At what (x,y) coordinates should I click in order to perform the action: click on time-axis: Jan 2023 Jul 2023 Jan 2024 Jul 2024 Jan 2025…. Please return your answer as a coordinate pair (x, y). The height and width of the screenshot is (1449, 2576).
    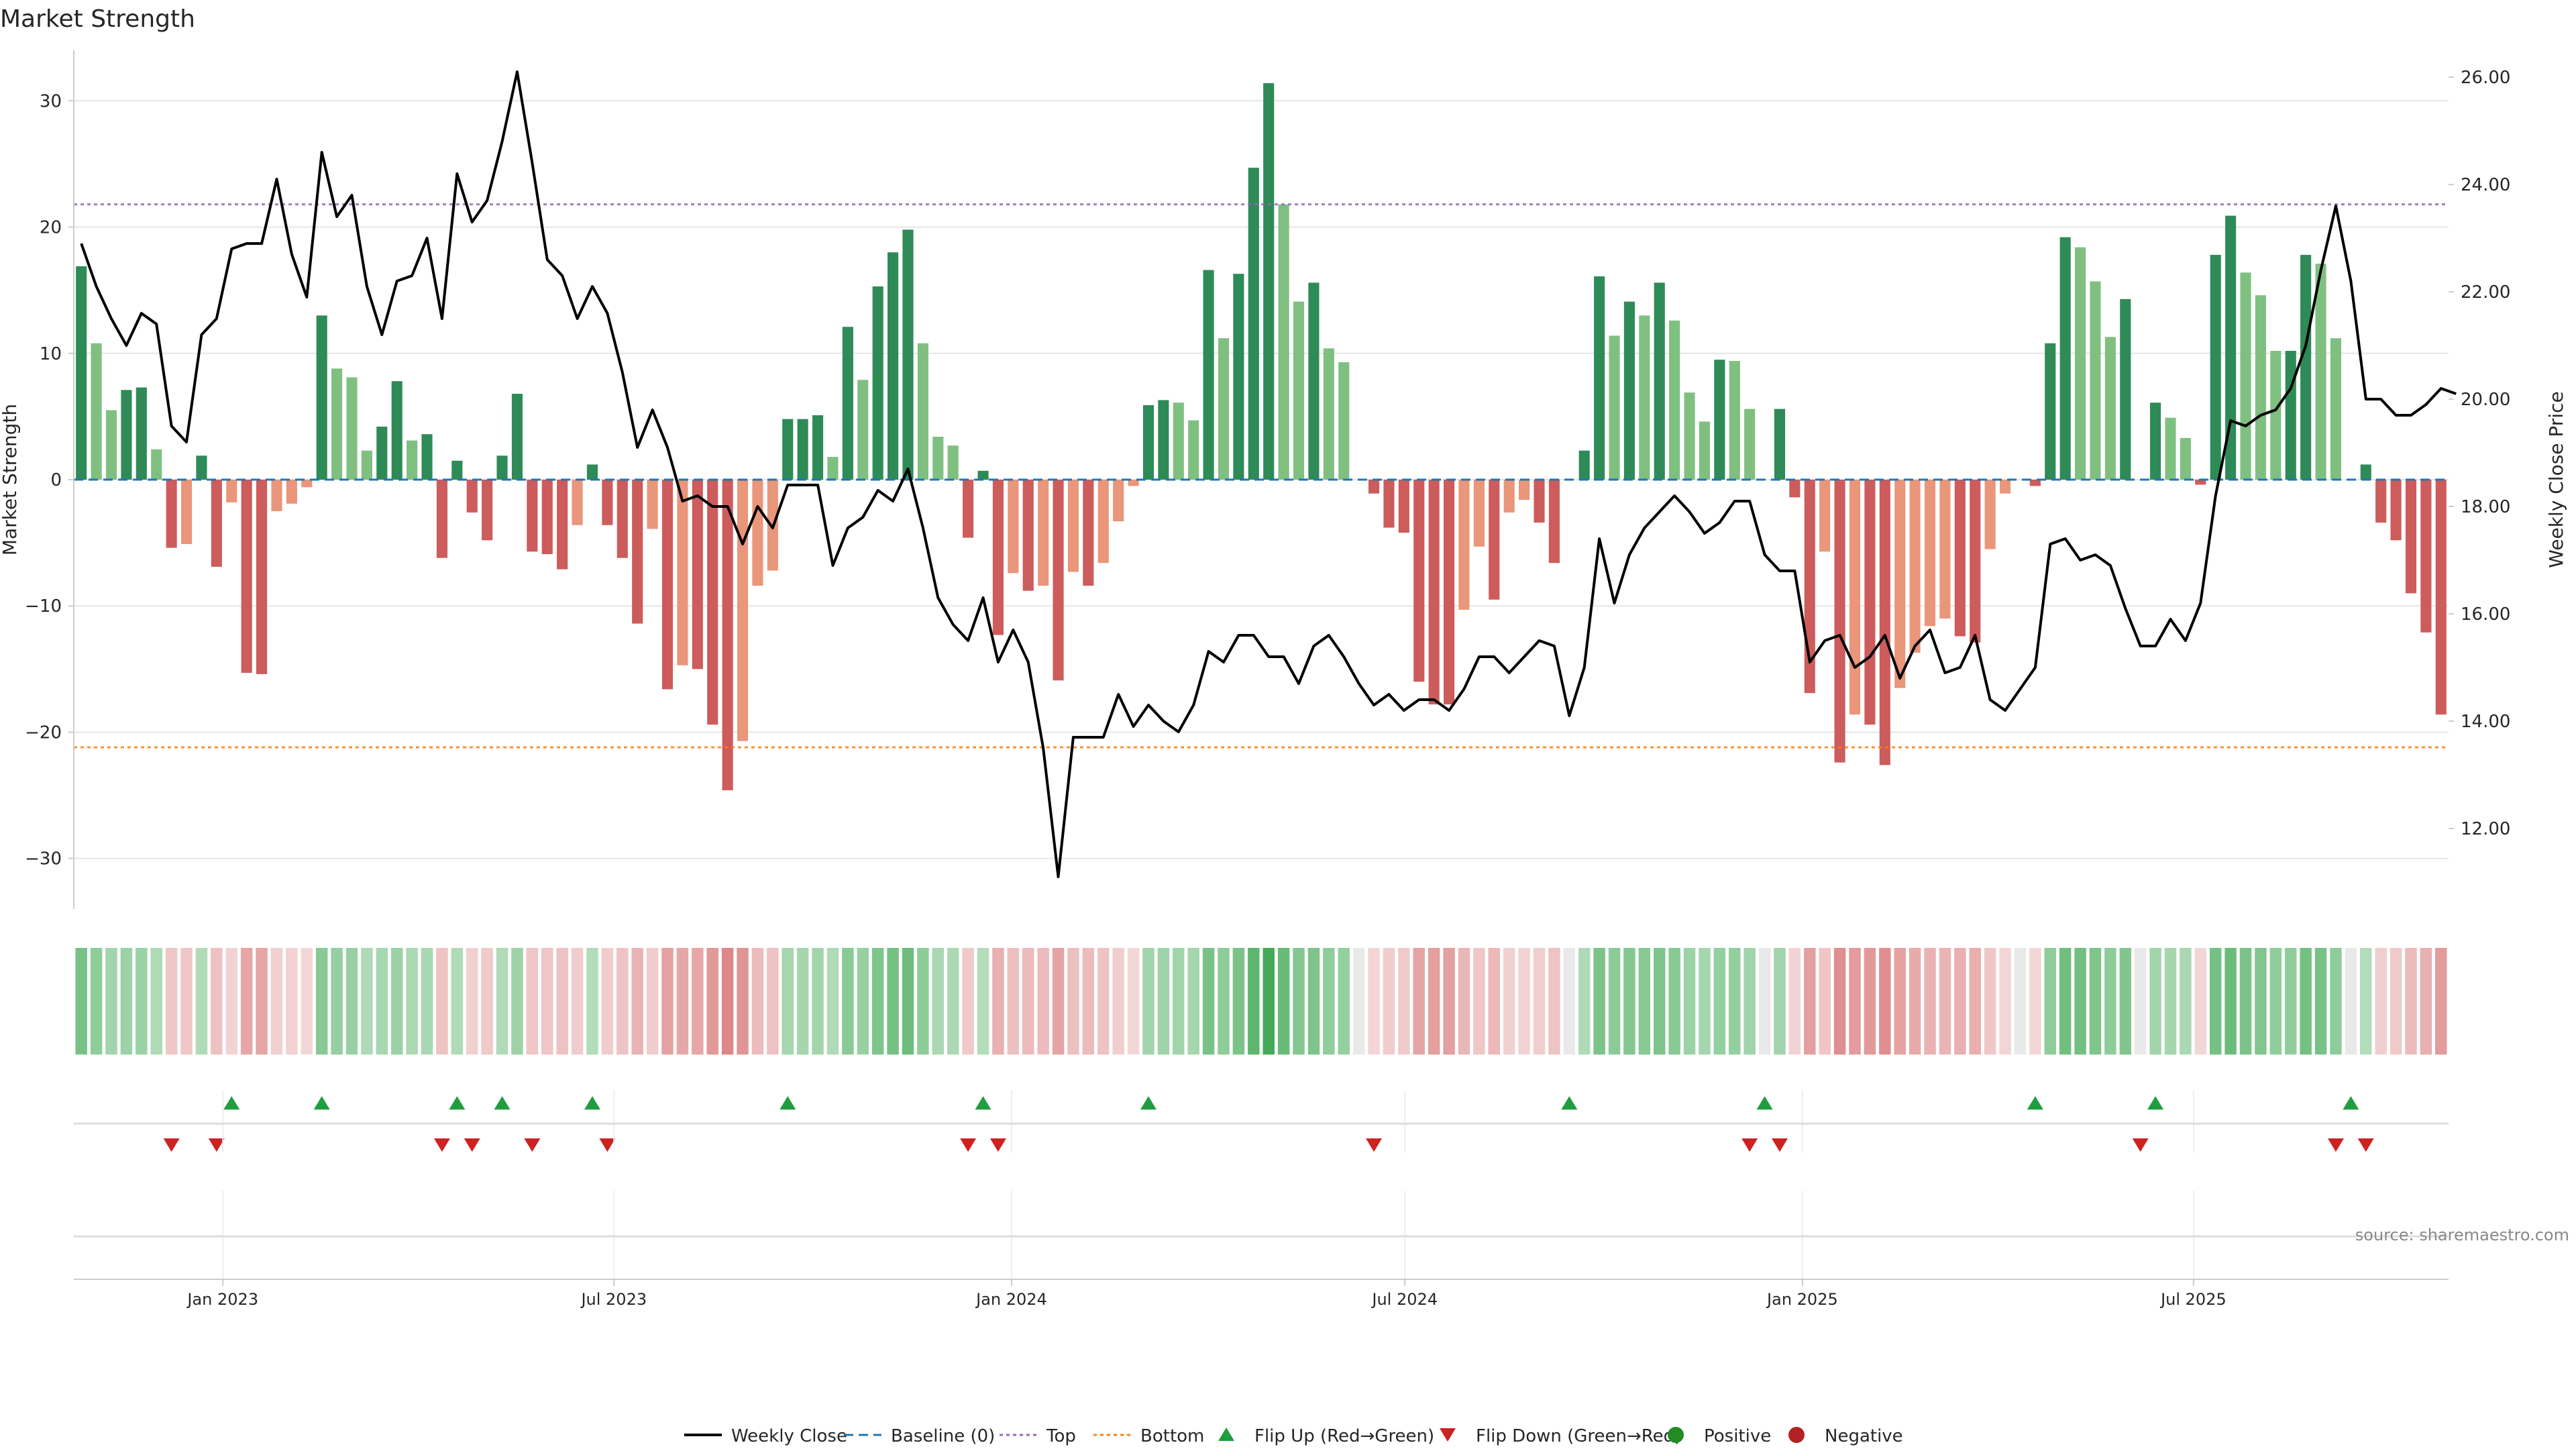
    Looking at the image, I should click on (1261, 1199).